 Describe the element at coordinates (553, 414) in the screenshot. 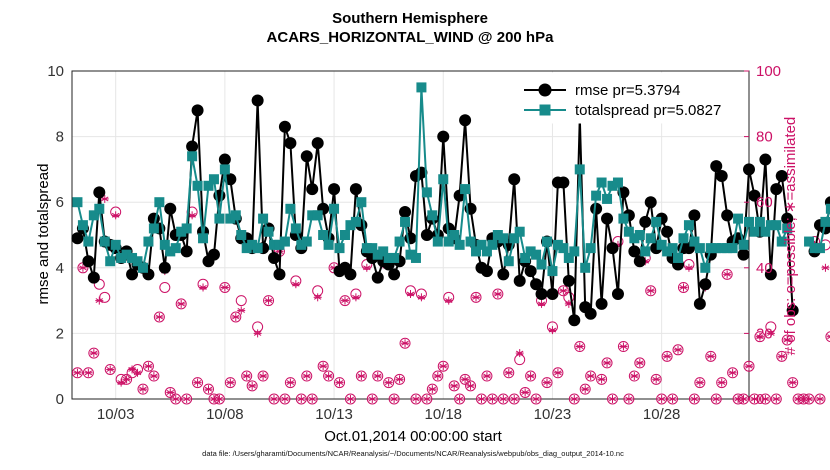

I see `x-tick-label: 10/23` at that location.